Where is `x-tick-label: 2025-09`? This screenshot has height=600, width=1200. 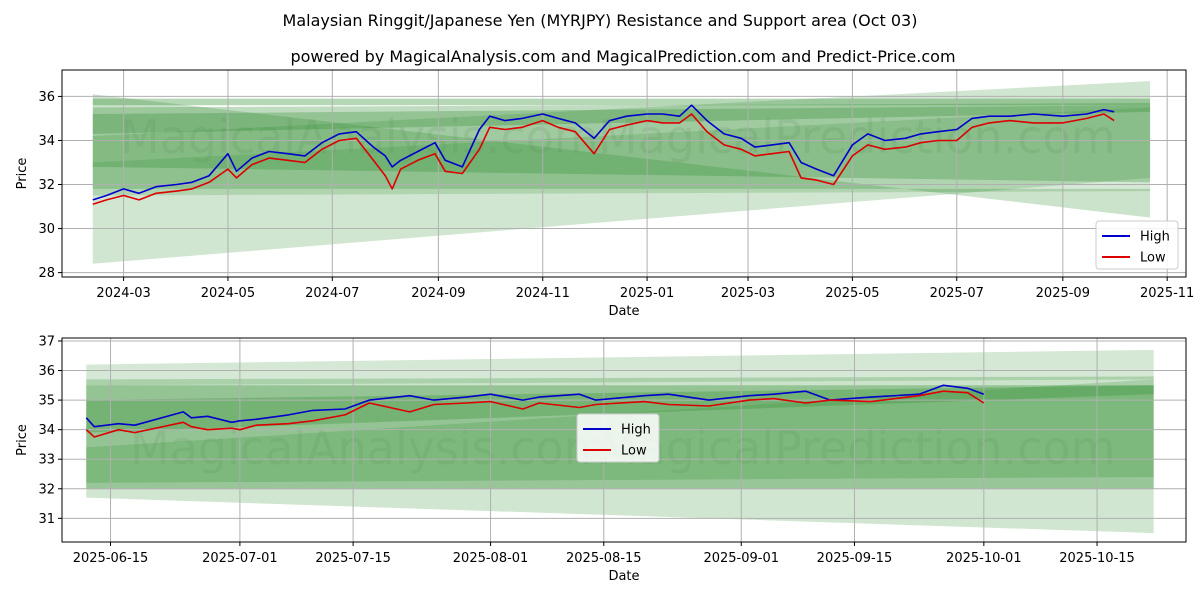
x-tick-label: 2025-09 is located at coordinates (1063, 293).